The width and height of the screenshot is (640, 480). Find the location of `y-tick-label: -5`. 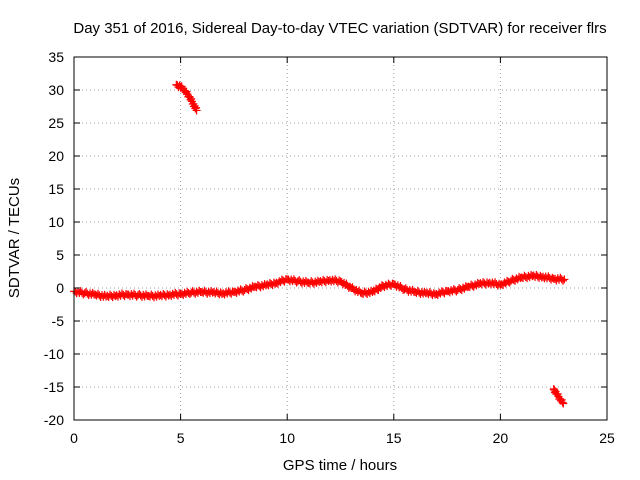

y-tick-label: -5 is located at coordinates (58, 321).